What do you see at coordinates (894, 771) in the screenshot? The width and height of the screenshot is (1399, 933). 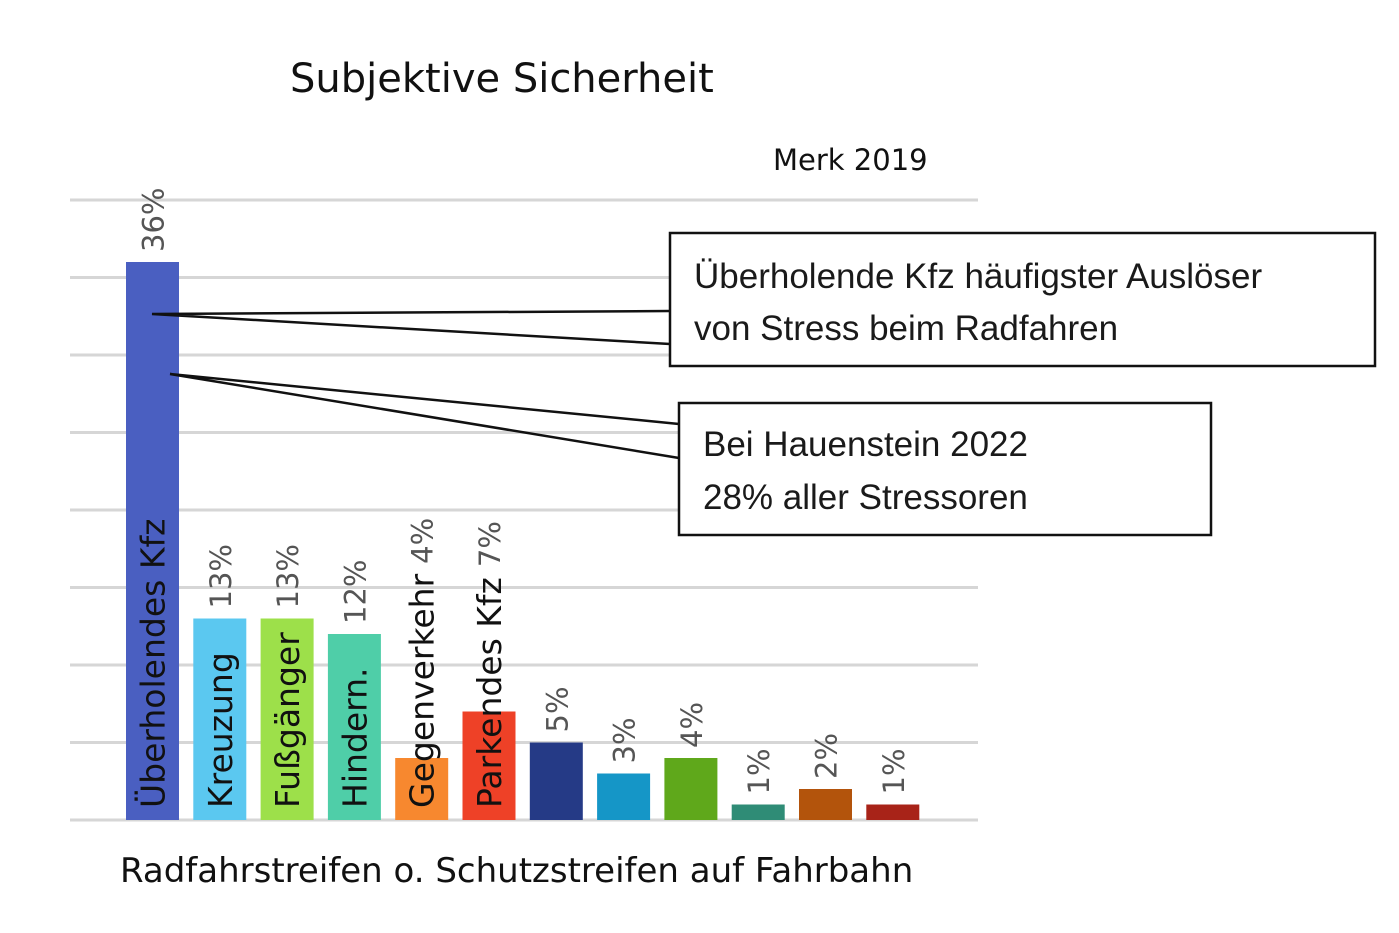 I see `value-label-11: 1%` at bounding box center [894, 771].